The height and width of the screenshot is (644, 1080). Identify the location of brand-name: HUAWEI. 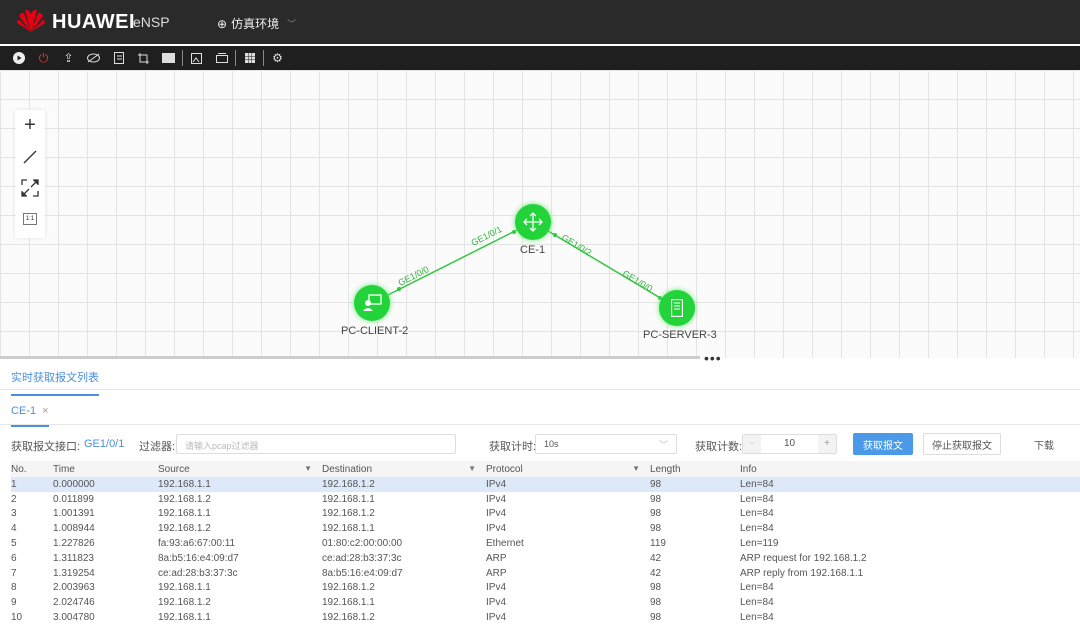
(93, 22).